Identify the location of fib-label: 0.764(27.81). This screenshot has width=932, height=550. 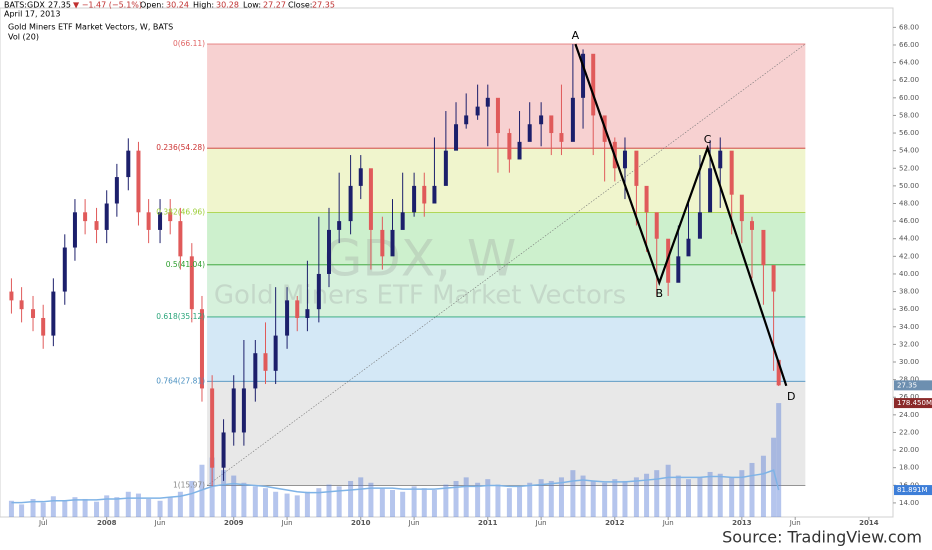
(180, 380).